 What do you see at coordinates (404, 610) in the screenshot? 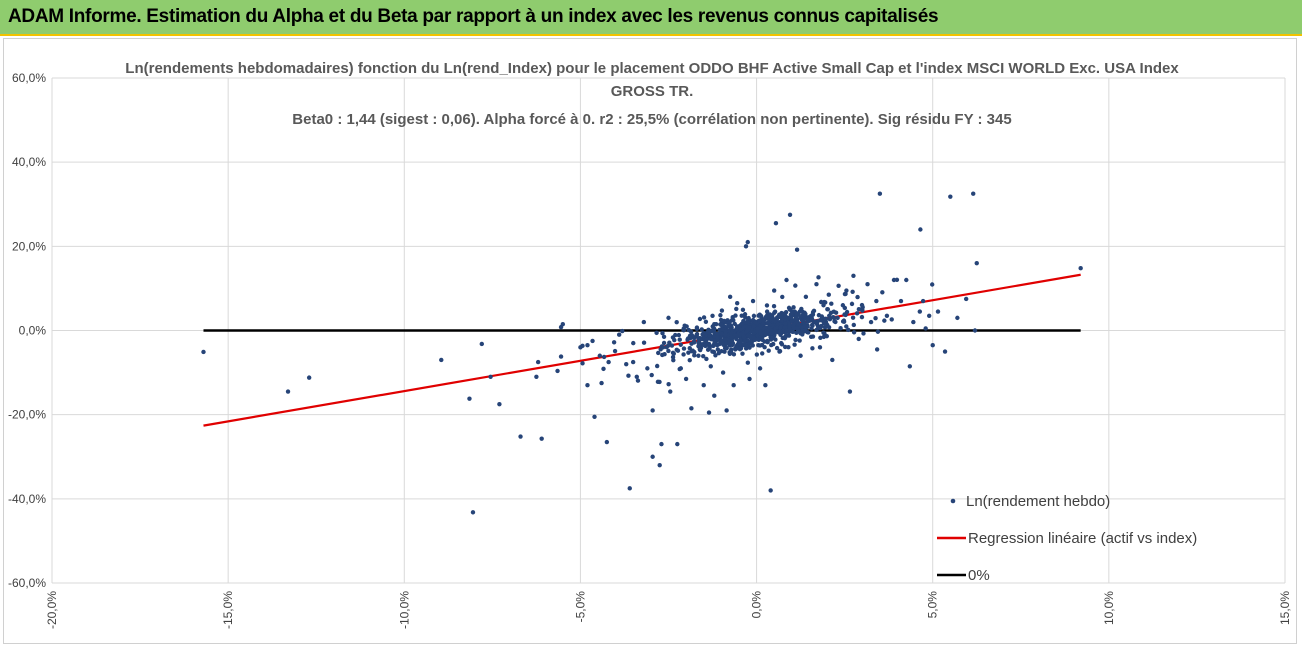
I see `x-tick-label: -10,0%` at bounding box center [404, 610].